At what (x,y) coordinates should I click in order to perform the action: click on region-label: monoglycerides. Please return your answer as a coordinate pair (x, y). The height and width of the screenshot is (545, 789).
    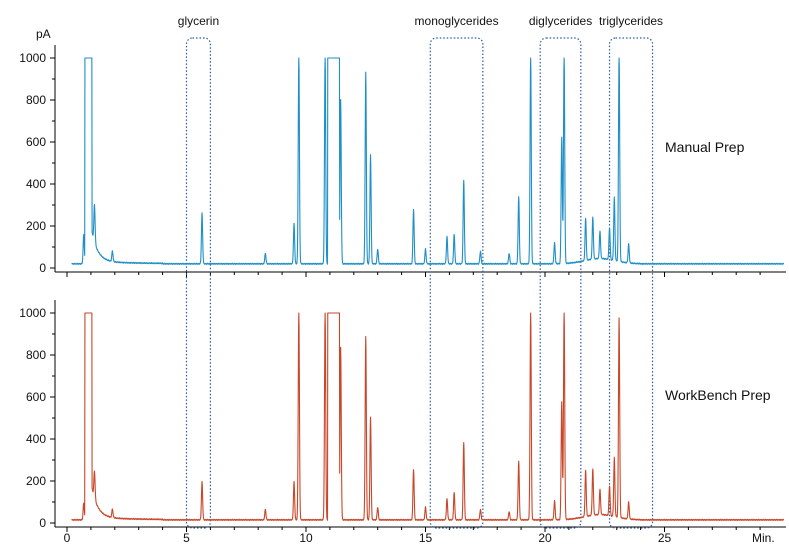
    Looking at the image, I should click on (457, 21).